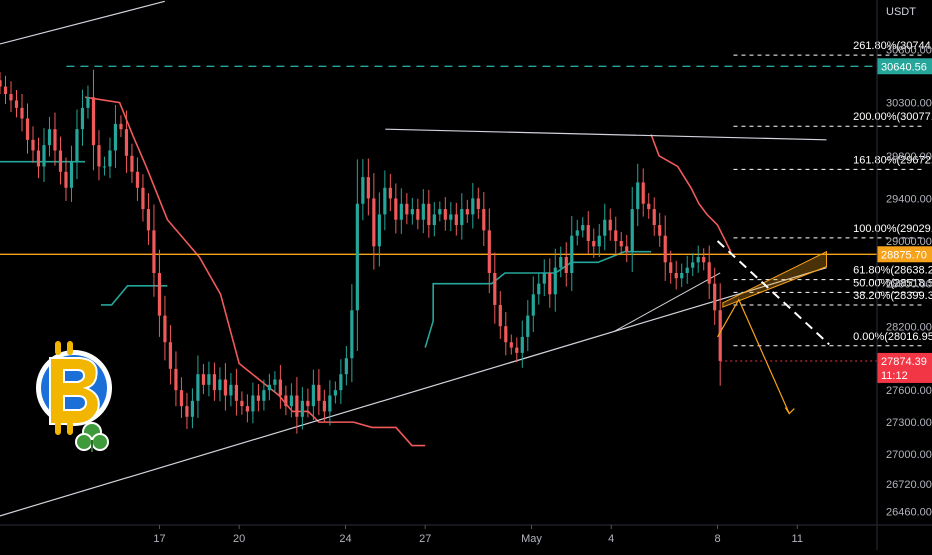  I want to click on fib-level-label: 50.00%(28518.54), so click(892, 283).